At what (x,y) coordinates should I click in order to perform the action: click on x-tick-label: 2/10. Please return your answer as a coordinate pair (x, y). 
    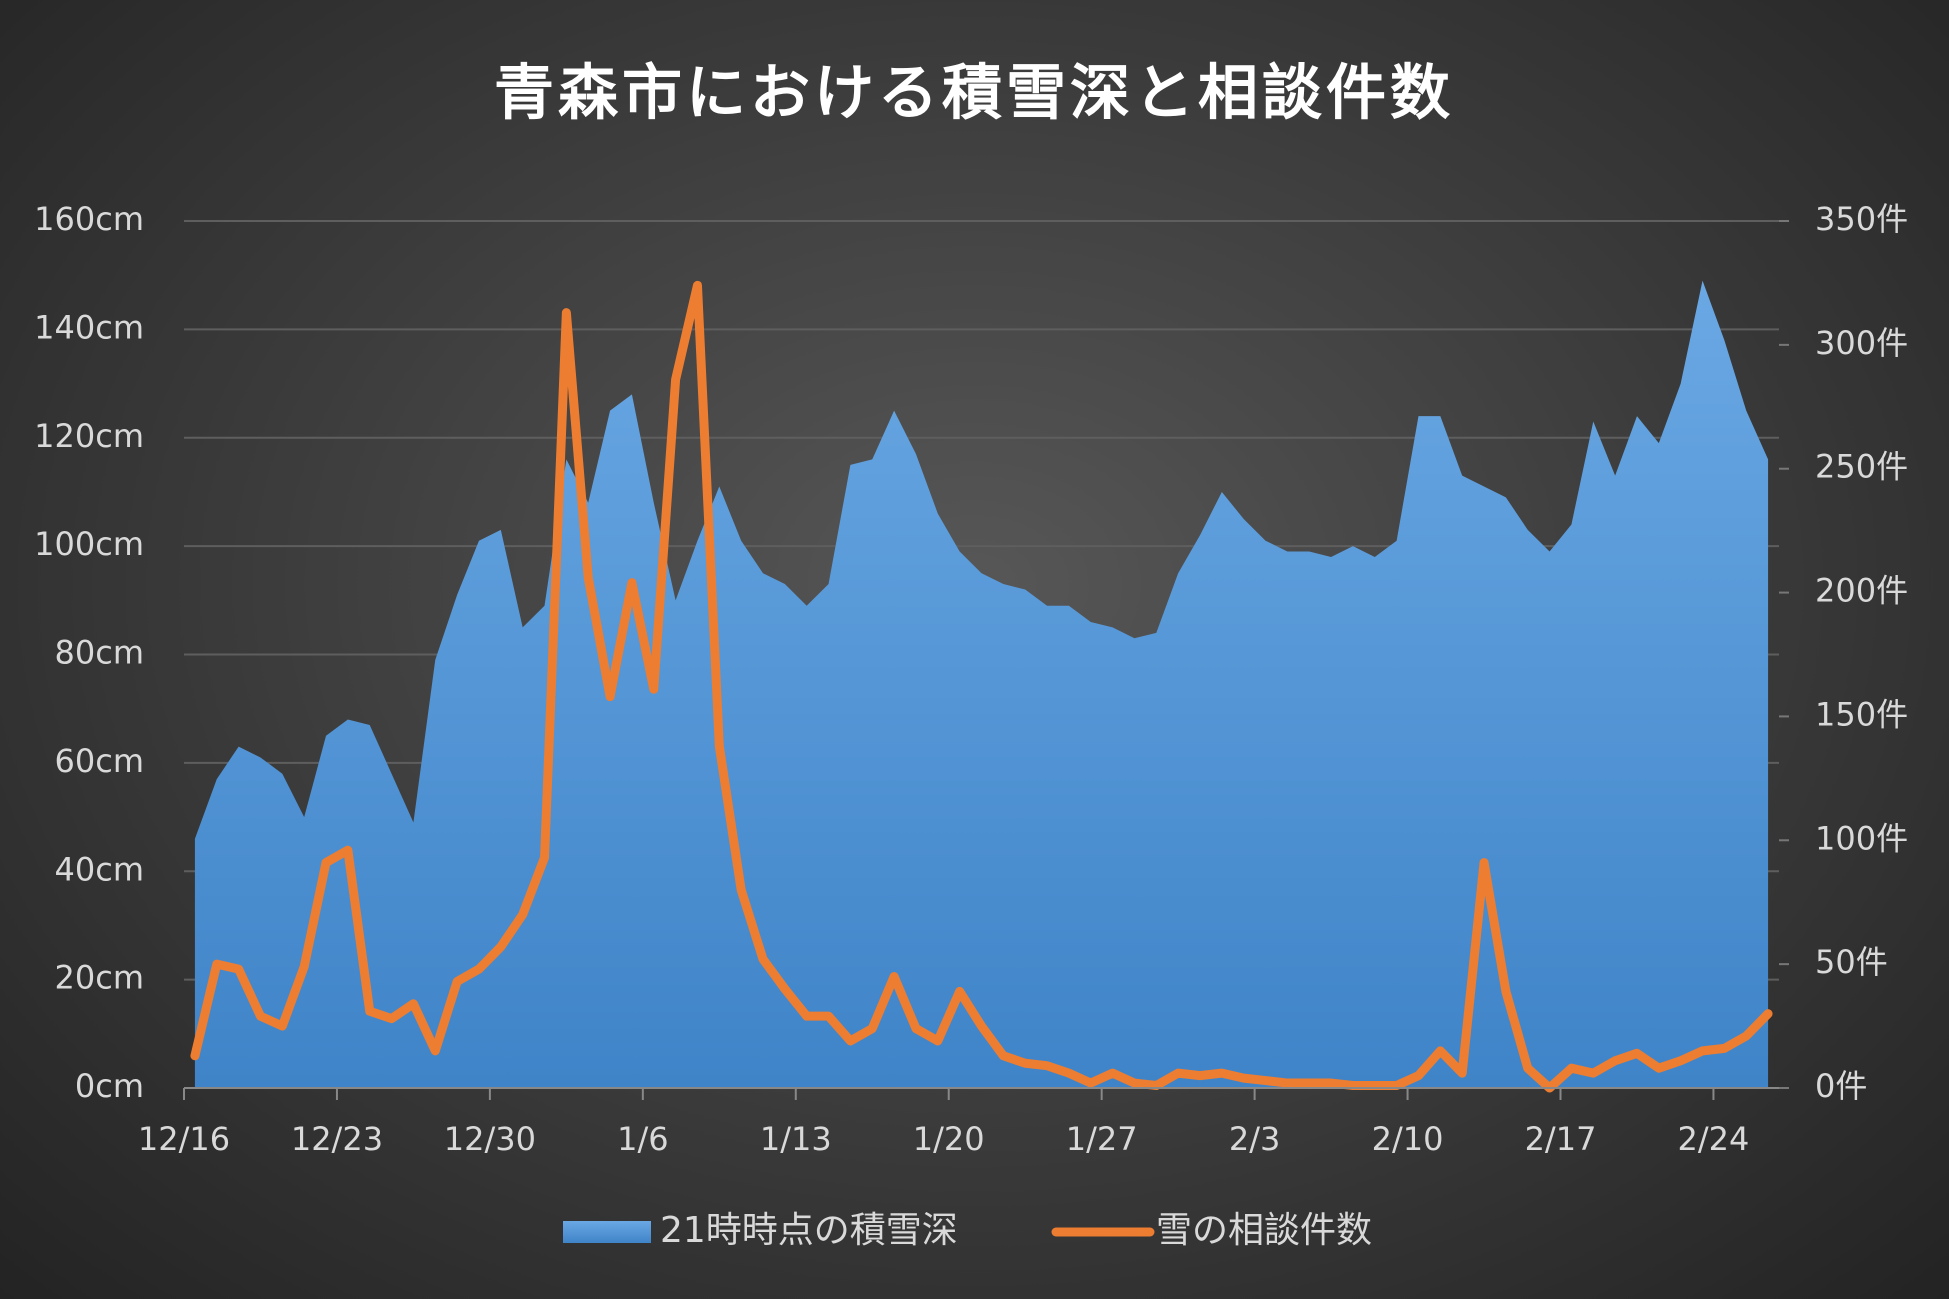
    Looking at the image, I should click on (1408, 1139).